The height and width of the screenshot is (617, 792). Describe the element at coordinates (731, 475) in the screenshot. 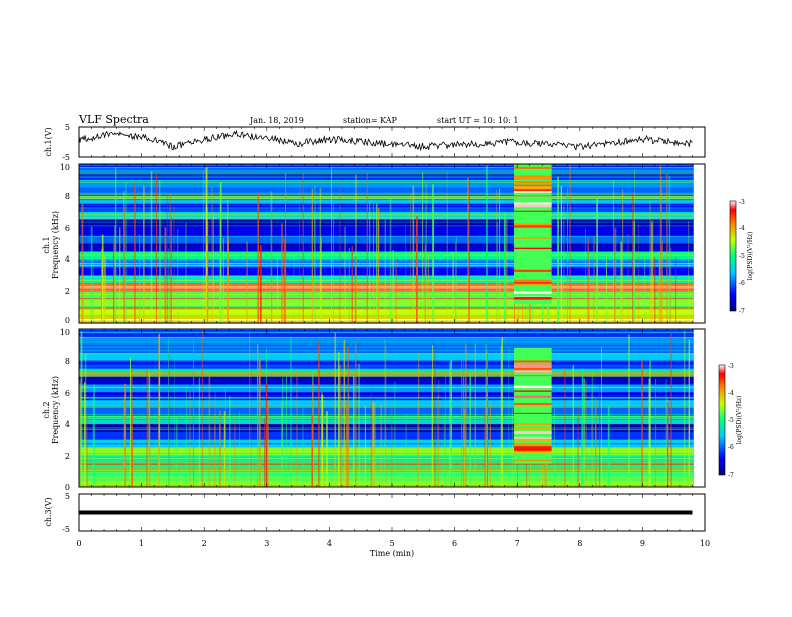

I see `ch2-colorbar-tick-m7: -7` at that location.